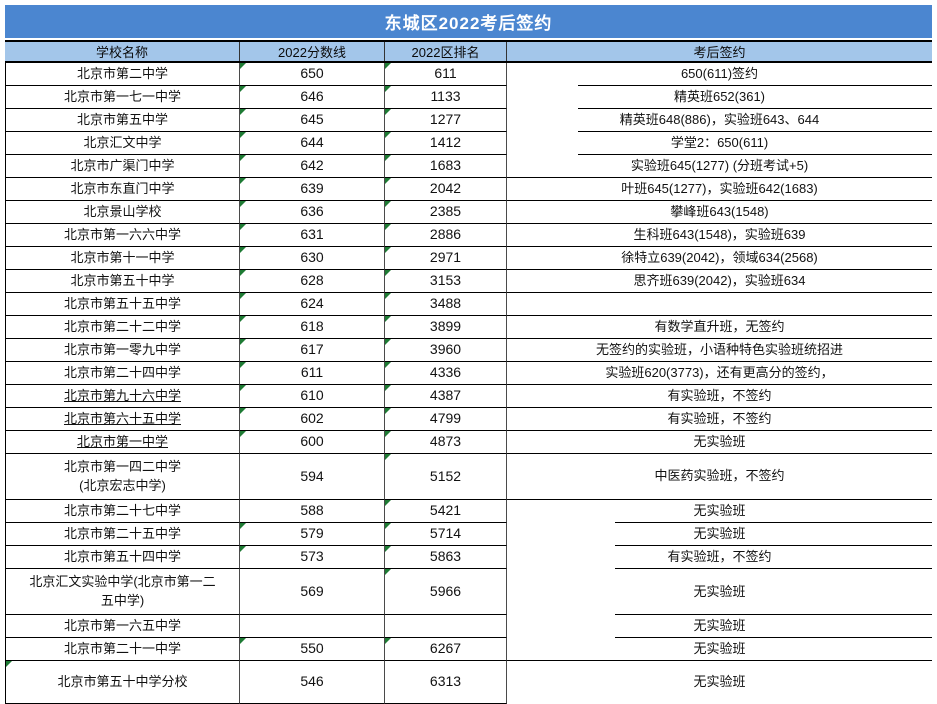  I want to click on table-row: 北京市第二中学 650 611 650(611)签约, so click(468, 74).